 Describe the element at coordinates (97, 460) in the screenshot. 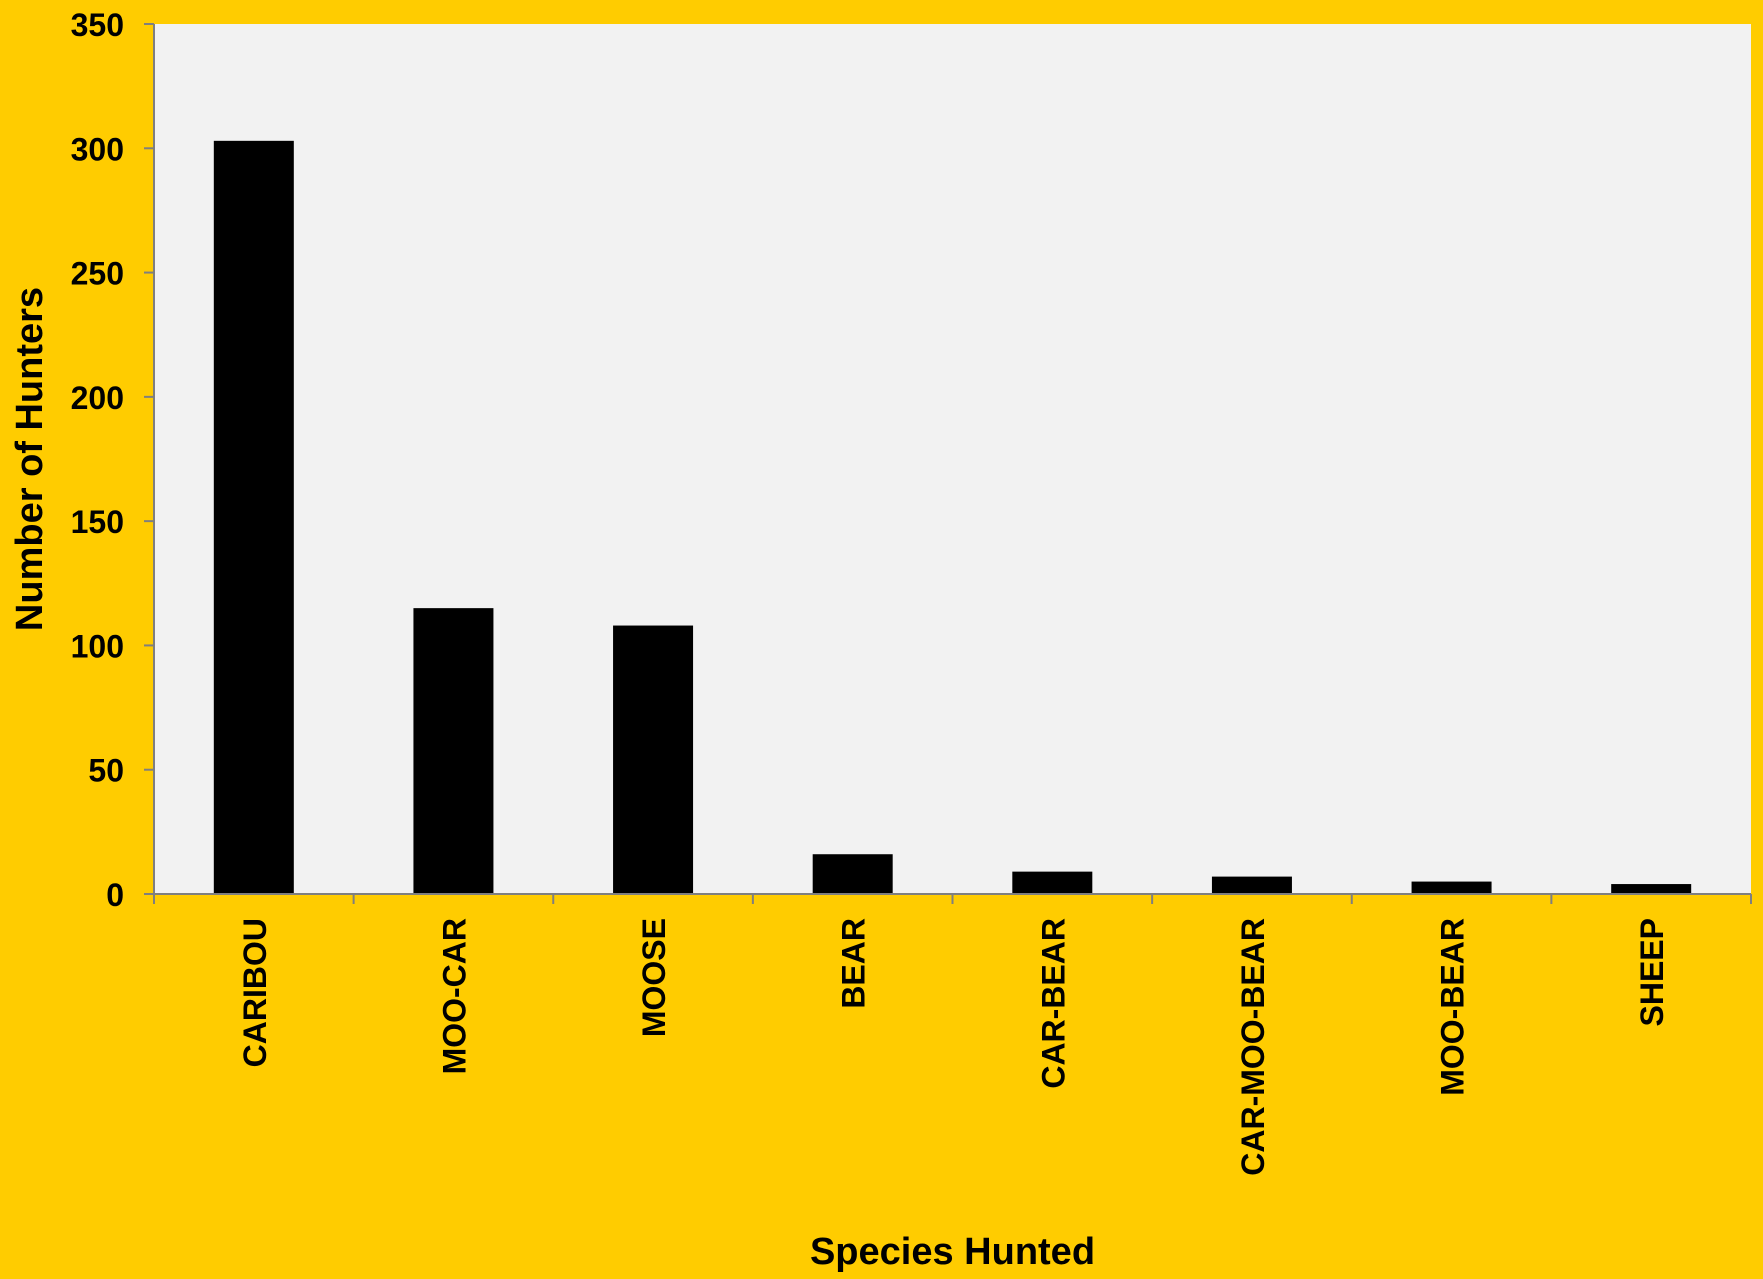

I see `y-axis-tick-labels: 0 50 100 150 200 250 300 350` at that location.